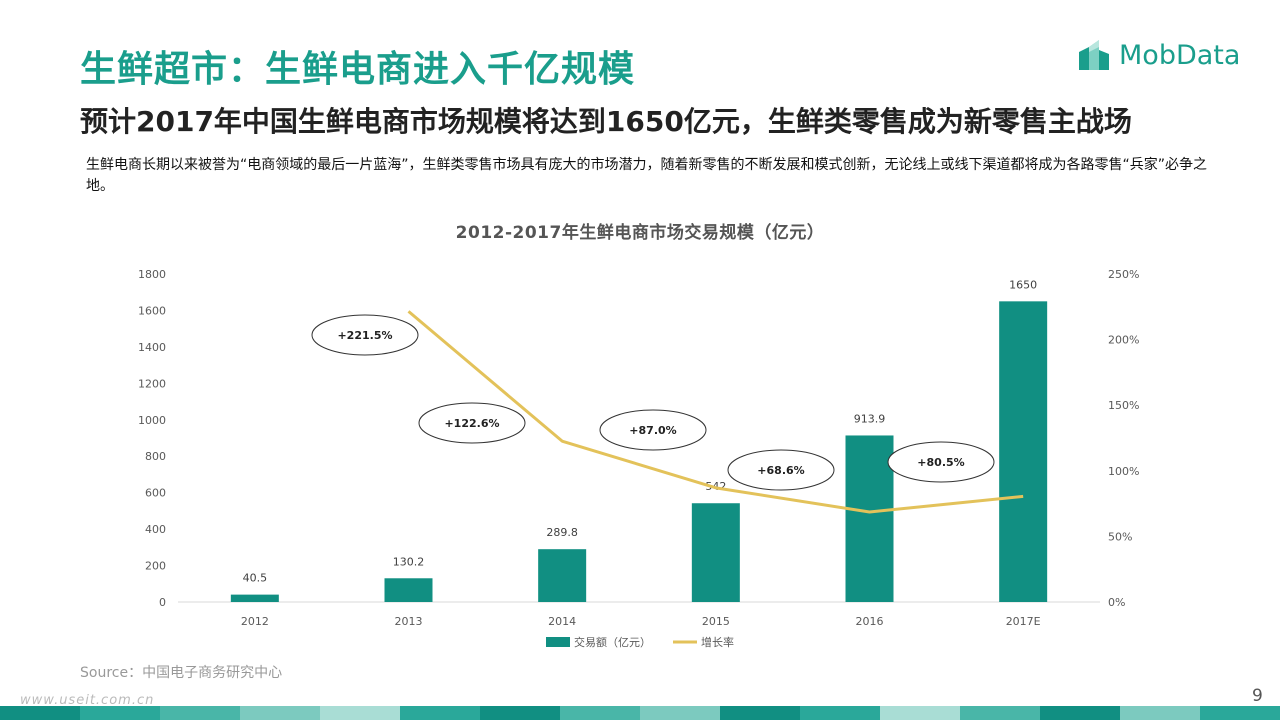  Describe the element at coordinates (562, 575) in the screenshot. I see `bar-2014` at that location.